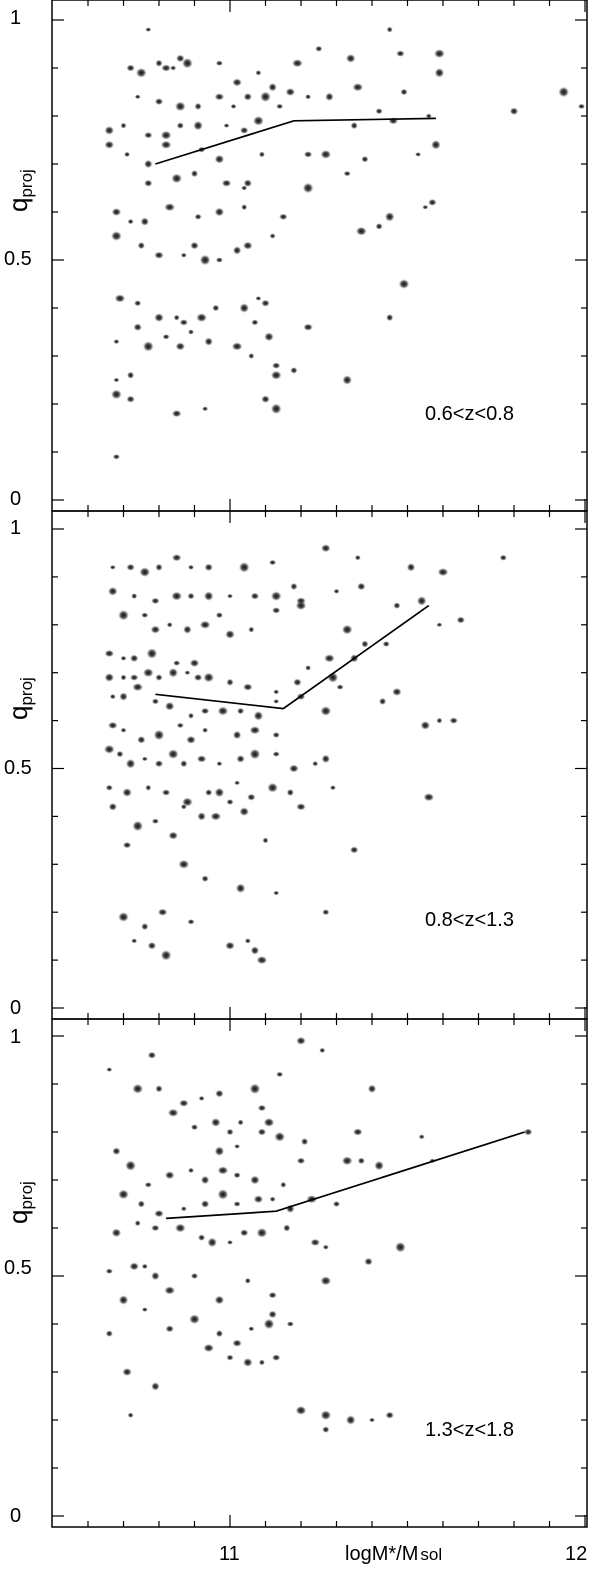  I want to click on redshift-label: 0.8<z<1.3, so click(469, 920).